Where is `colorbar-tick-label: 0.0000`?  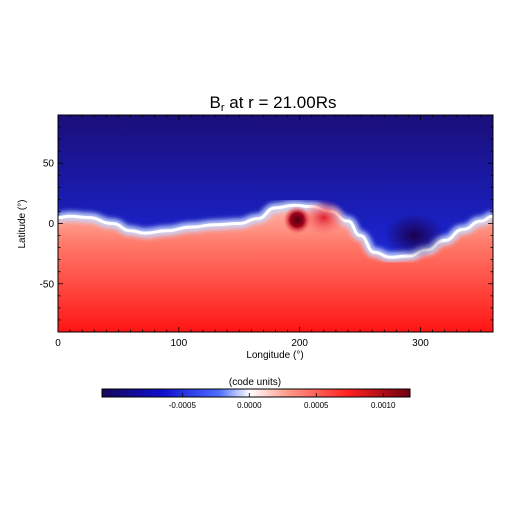 colorbar-tick-label: 0.0000 is located at coordinates (249, 405).